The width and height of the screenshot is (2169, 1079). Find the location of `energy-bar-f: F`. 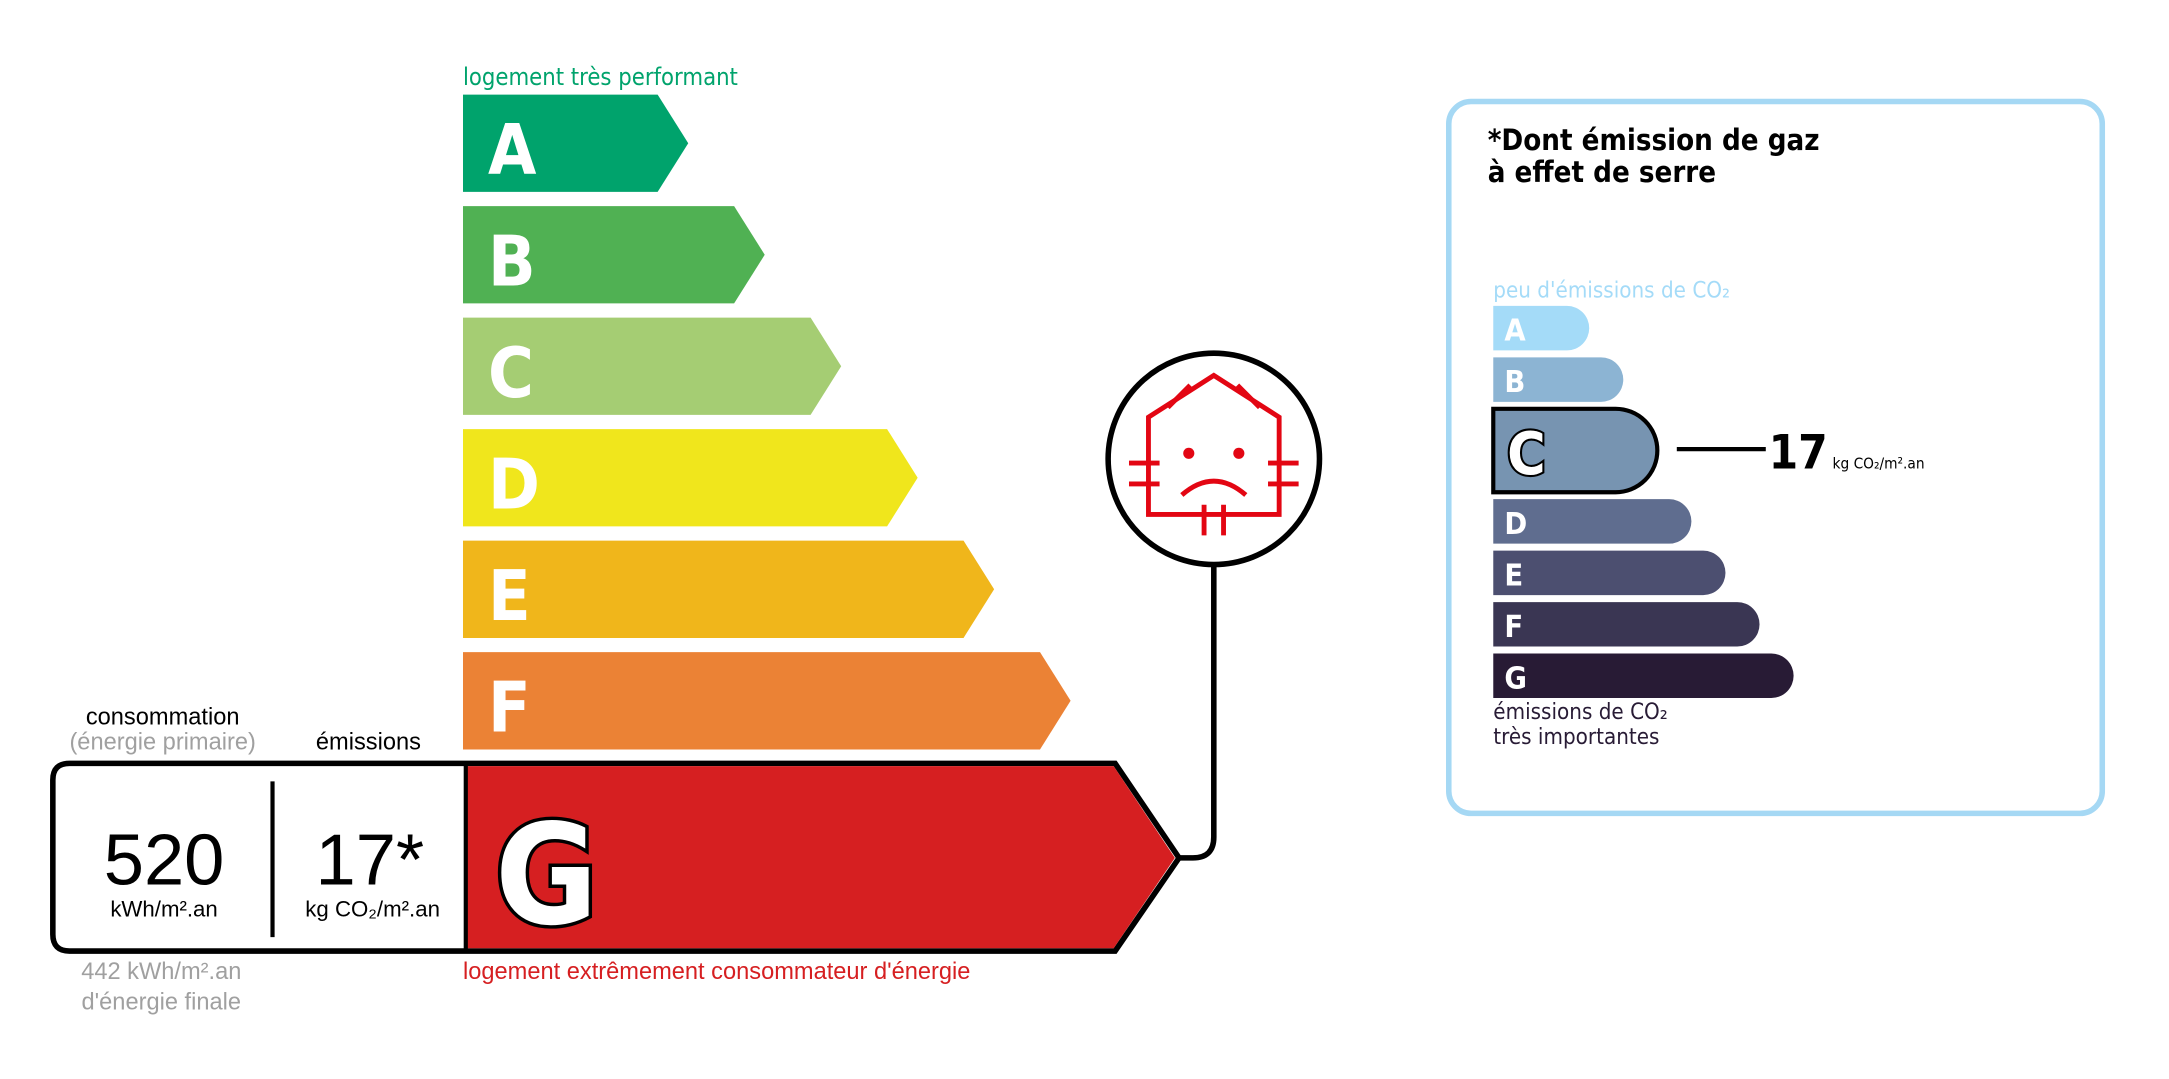

energy-bar-f: F is located at coordinates (766, 701).